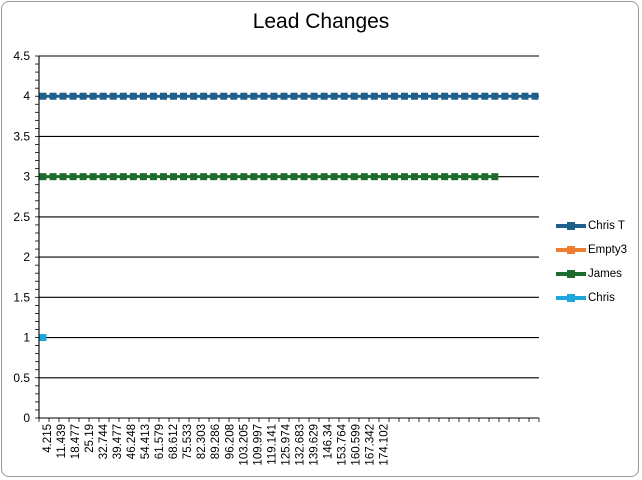 This screenshot has height=480, width=642. Describe the element at coordinates (62, 441) in the screenshot. I see `x-tick-label: 11.439` at that location.